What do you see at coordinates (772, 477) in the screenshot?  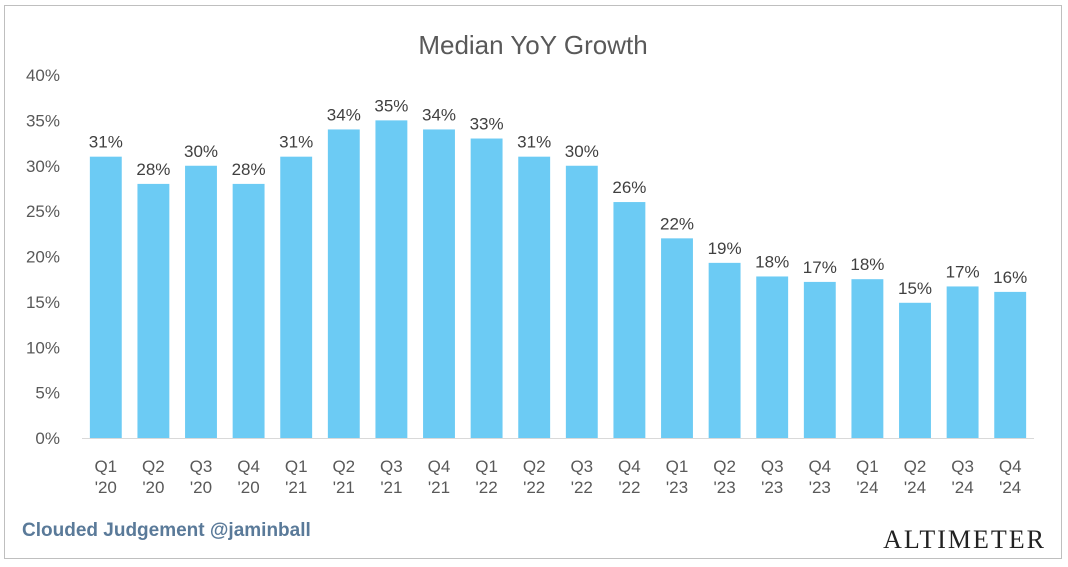 I see `x-tick-label: Q3'23` at bounding box center [772, 477].